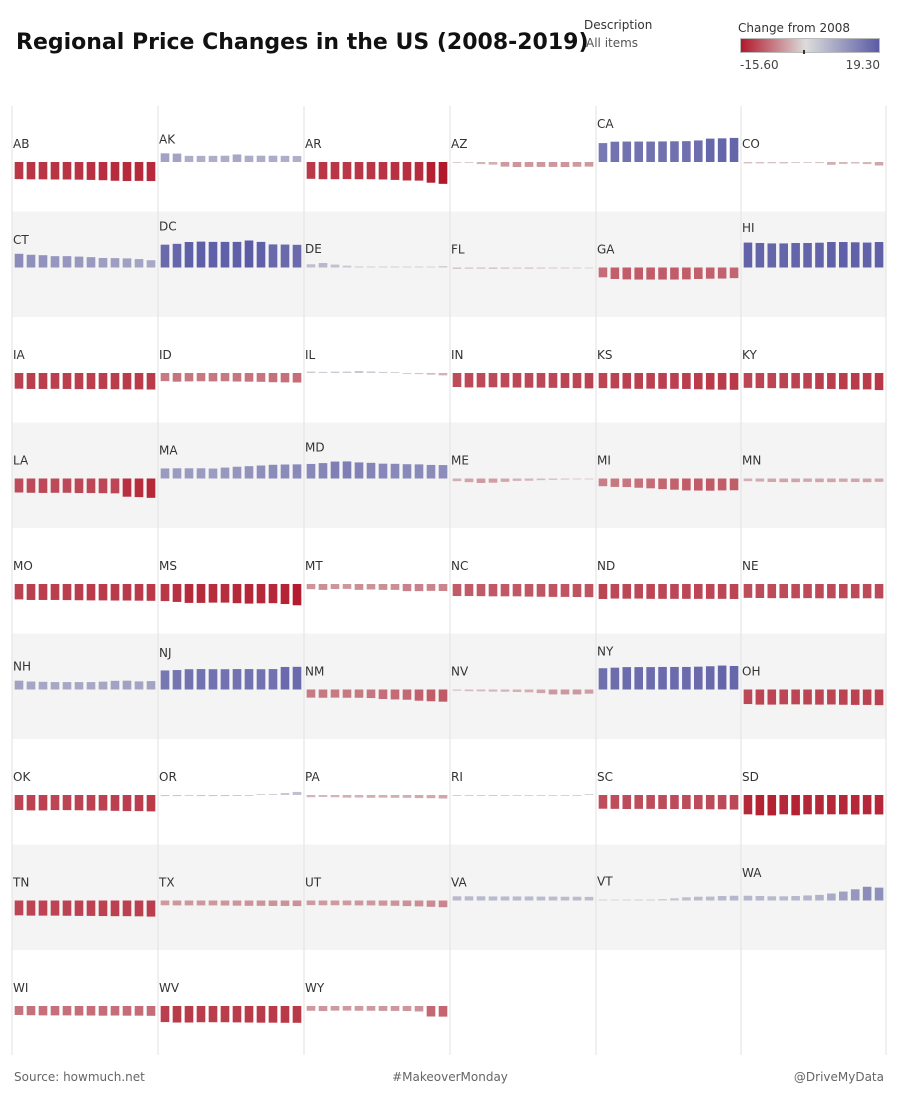 This screenshot has width=900, height=1100. Describe the element at coordinates (261, 1014) in the screenshot. I see `bar-wv-2016` at that location.